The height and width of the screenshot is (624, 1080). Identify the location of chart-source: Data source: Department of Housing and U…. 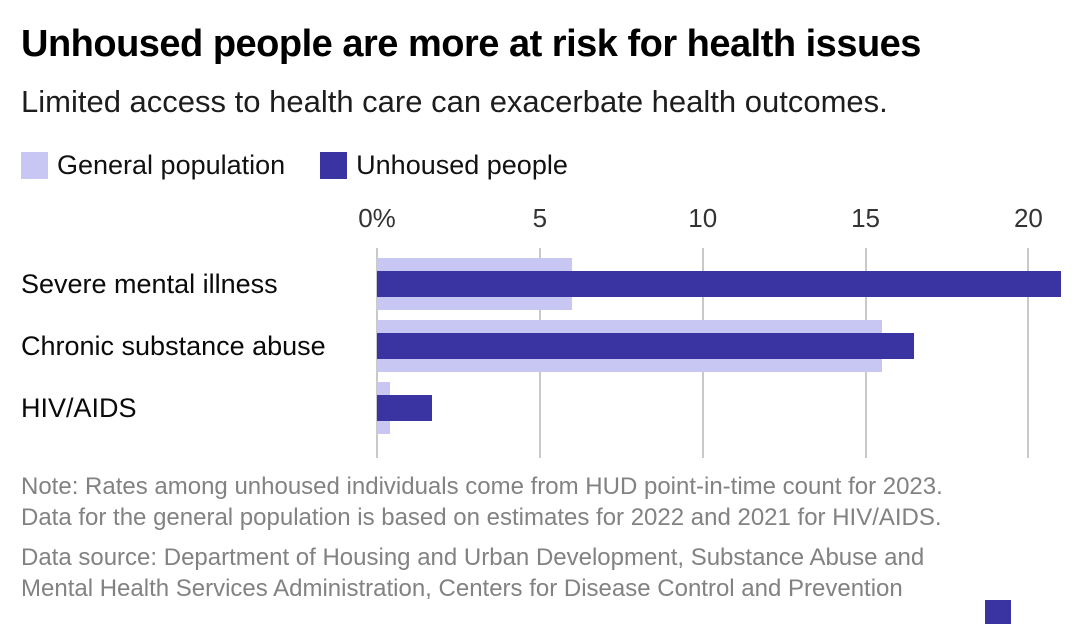
(531, 573).